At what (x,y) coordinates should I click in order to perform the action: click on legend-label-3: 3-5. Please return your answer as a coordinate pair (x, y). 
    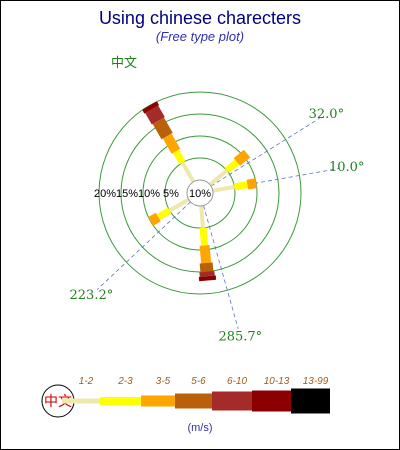
    Looking at the image, I should click on (163, 381).